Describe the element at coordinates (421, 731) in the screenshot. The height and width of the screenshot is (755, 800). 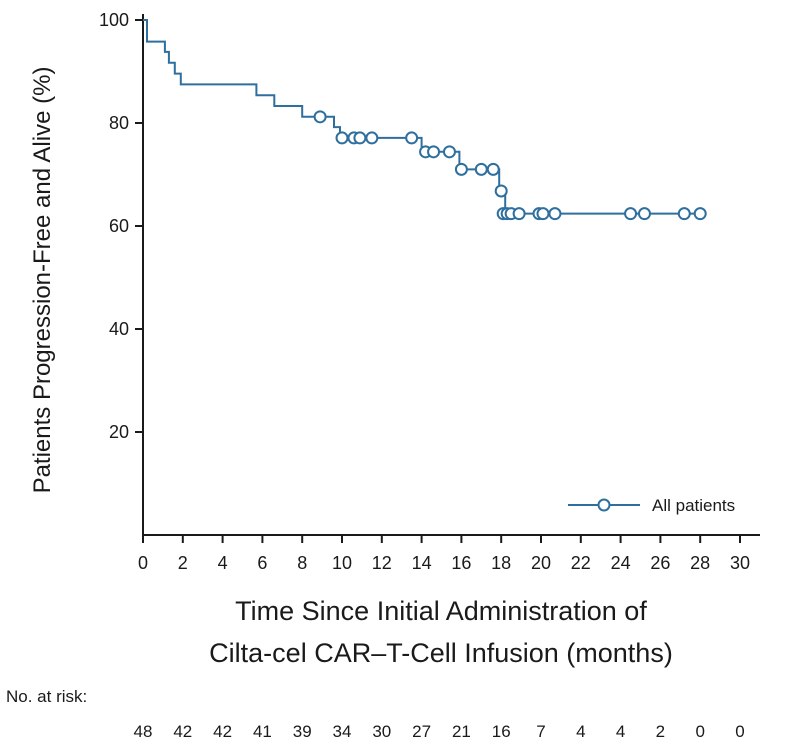
I see `risk-count: 27` at that location.